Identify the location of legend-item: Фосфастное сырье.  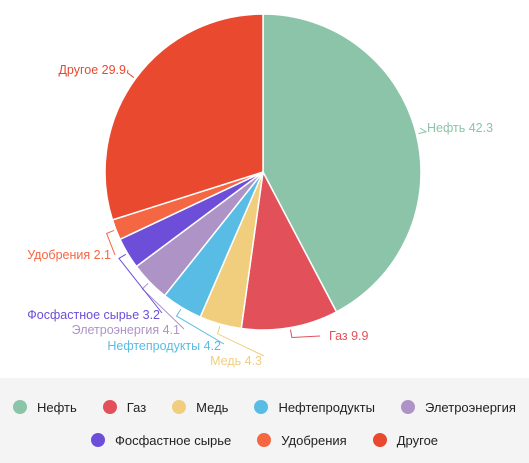
(161, 440).